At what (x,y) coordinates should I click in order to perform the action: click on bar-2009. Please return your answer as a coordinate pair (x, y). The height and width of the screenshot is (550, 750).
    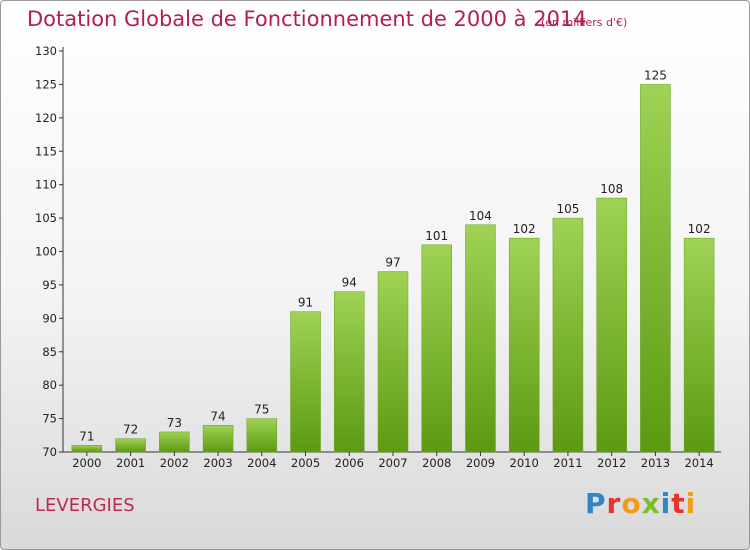
    Looking at the image, I should click on (480, 338).